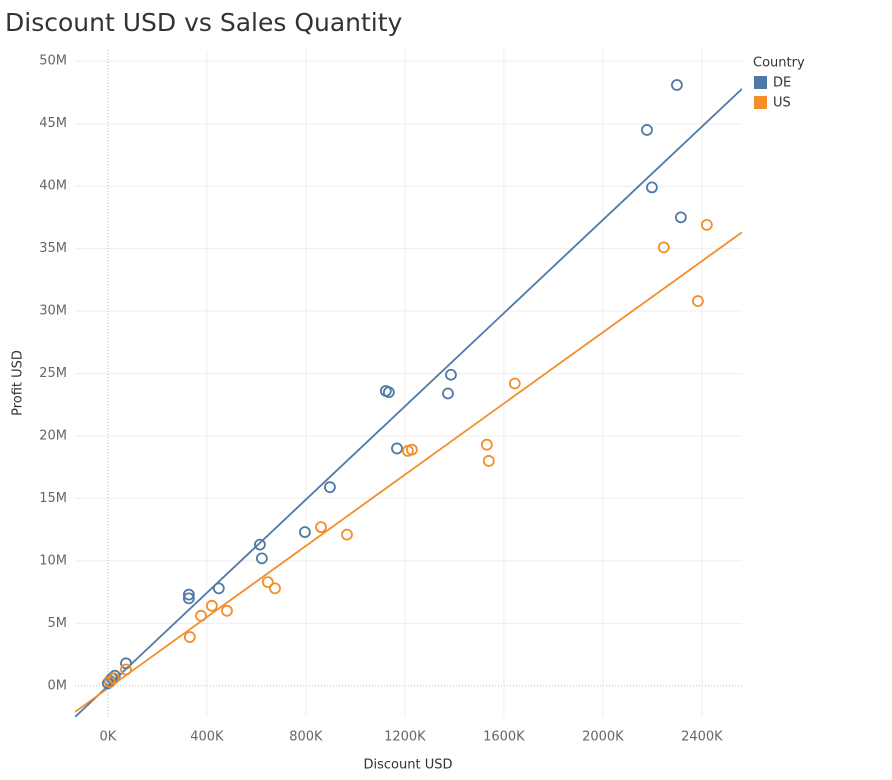 The width and height of the screenshot is (892, 780). Describe the element at coordinates (58, 685) in the screenshot. I see `y-tick-label: 0M` at that location.